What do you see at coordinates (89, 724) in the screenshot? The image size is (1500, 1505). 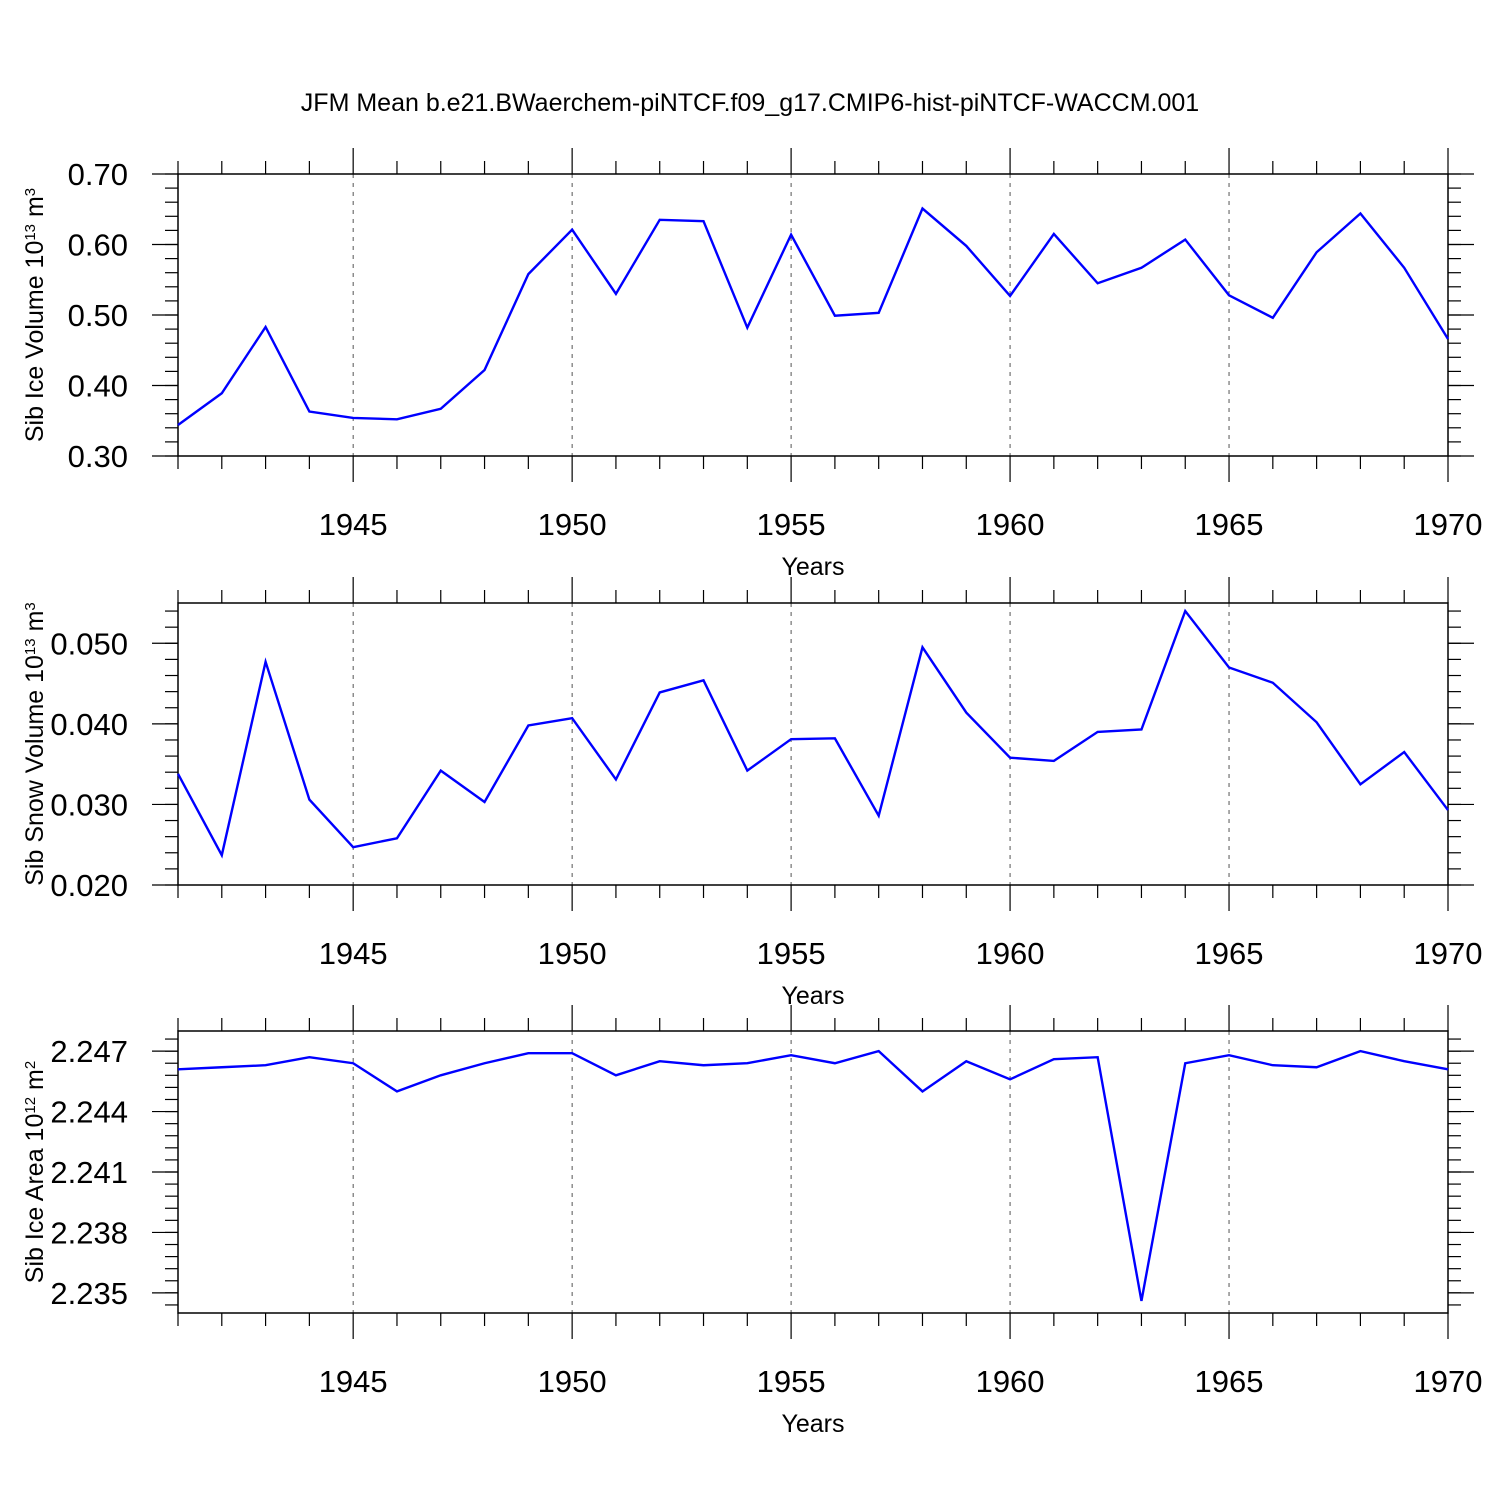 I see `y-tick-label: 0.040` at bounding box center [89, 724].